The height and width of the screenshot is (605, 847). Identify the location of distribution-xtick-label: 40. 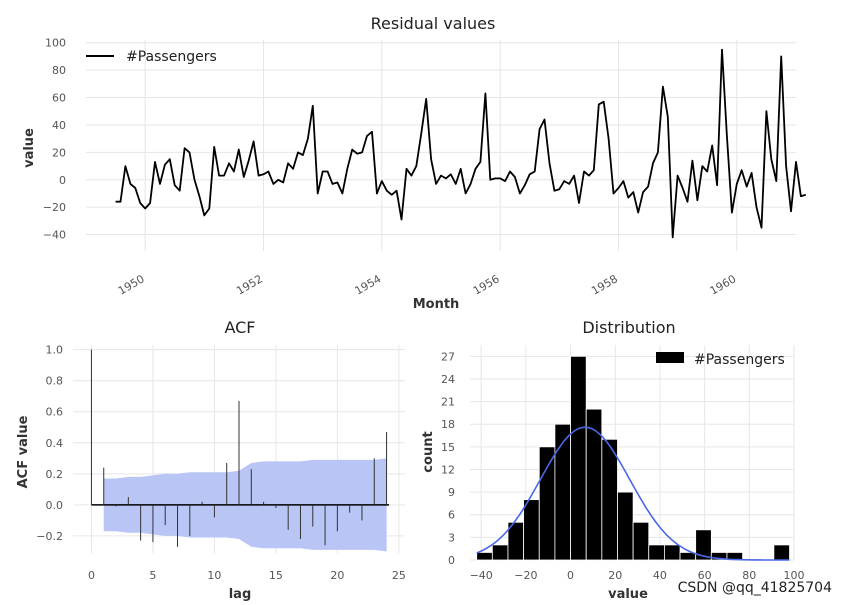
(660, 575).